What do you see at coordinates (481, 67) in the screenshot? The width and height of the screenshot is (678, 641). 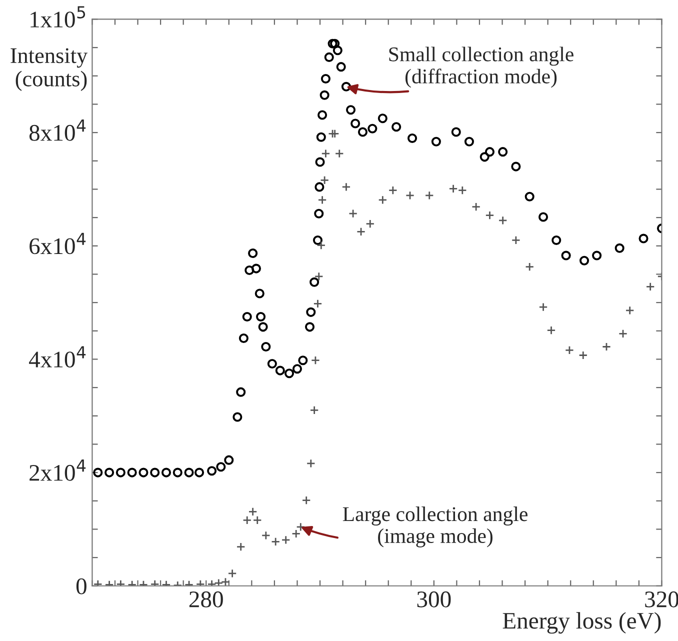 I see `annotation: Small collection angle (diffraction mode)` at bounding box center [481, 67].